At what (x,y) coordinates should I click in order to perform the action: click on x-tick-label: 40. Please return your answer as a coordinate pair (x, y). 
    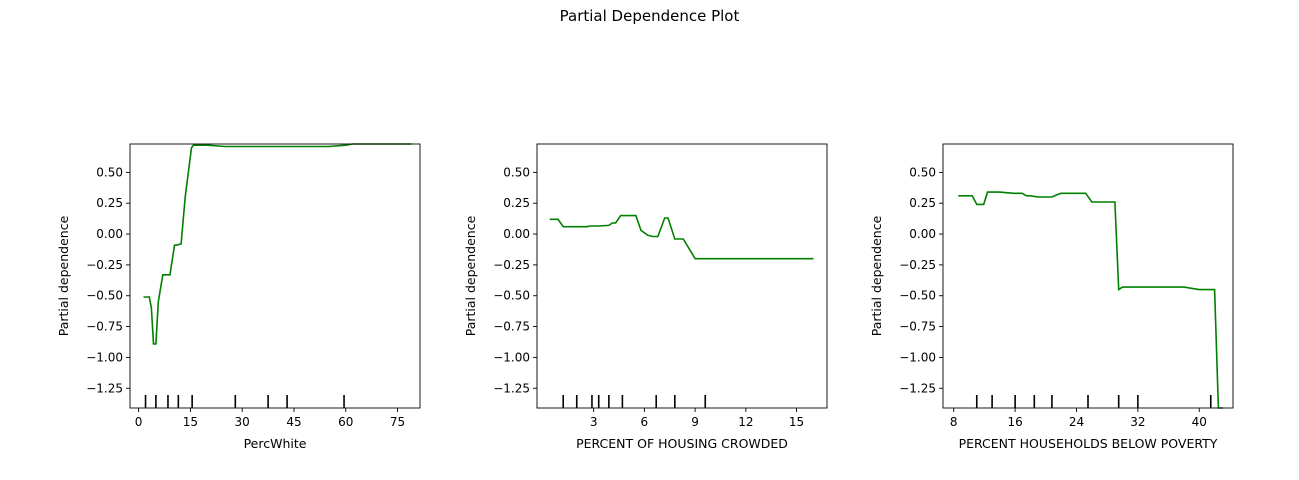
    Looking at the image, I should click on (1199, 422).